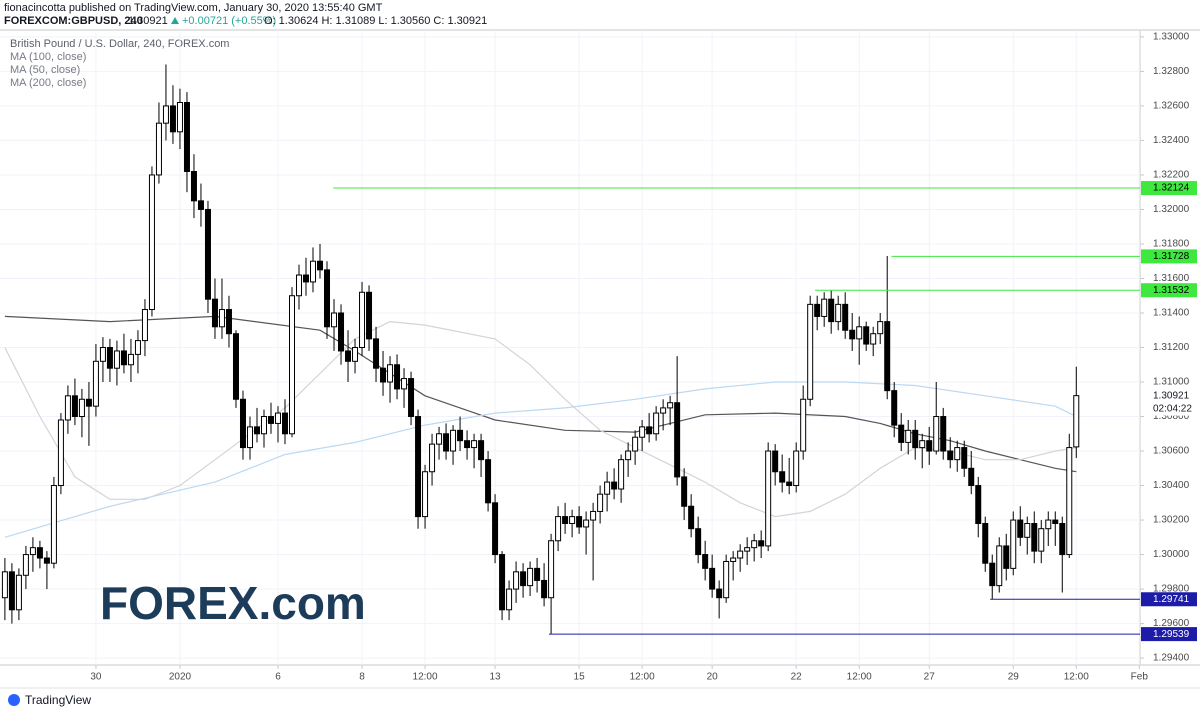  Describe the element at coordinates (1171, 106) in the screenshot. I see `y-tick-label: 1.32600` at that location.